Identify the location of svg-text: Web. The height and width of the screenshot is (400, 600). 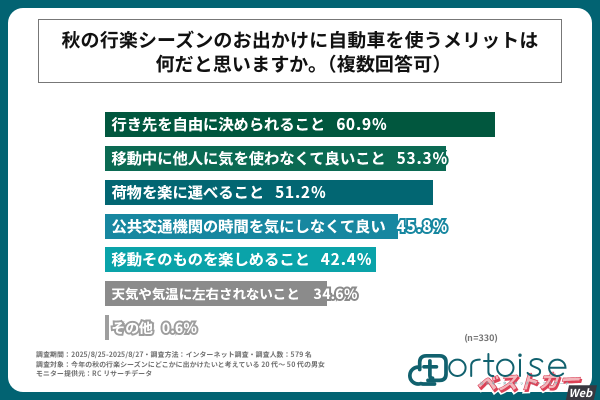
(581, 392).